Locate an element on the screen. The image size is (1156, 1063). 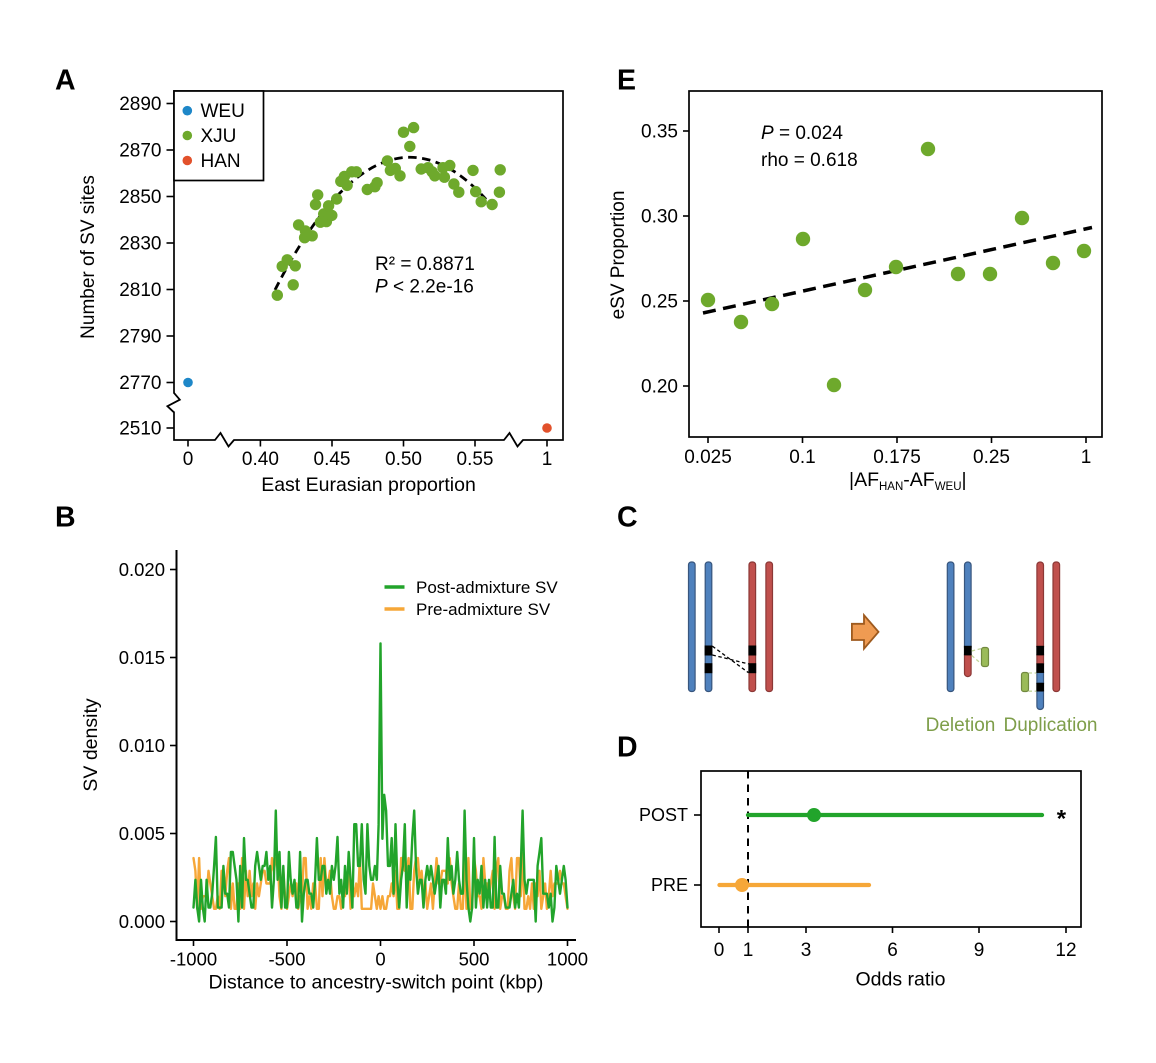
svg-text: PRE is located at coordinates (669, 885).